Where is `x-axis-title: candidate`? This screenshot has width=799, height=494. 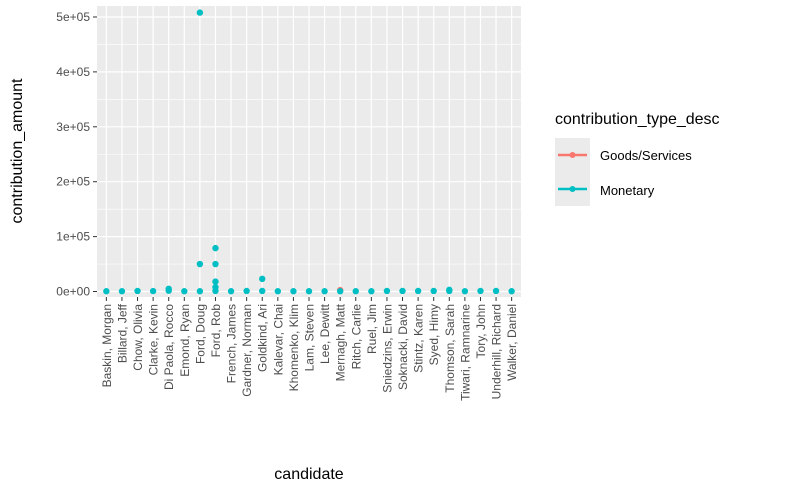 x-axis-title: candidate is located at coordinates (308, 474).